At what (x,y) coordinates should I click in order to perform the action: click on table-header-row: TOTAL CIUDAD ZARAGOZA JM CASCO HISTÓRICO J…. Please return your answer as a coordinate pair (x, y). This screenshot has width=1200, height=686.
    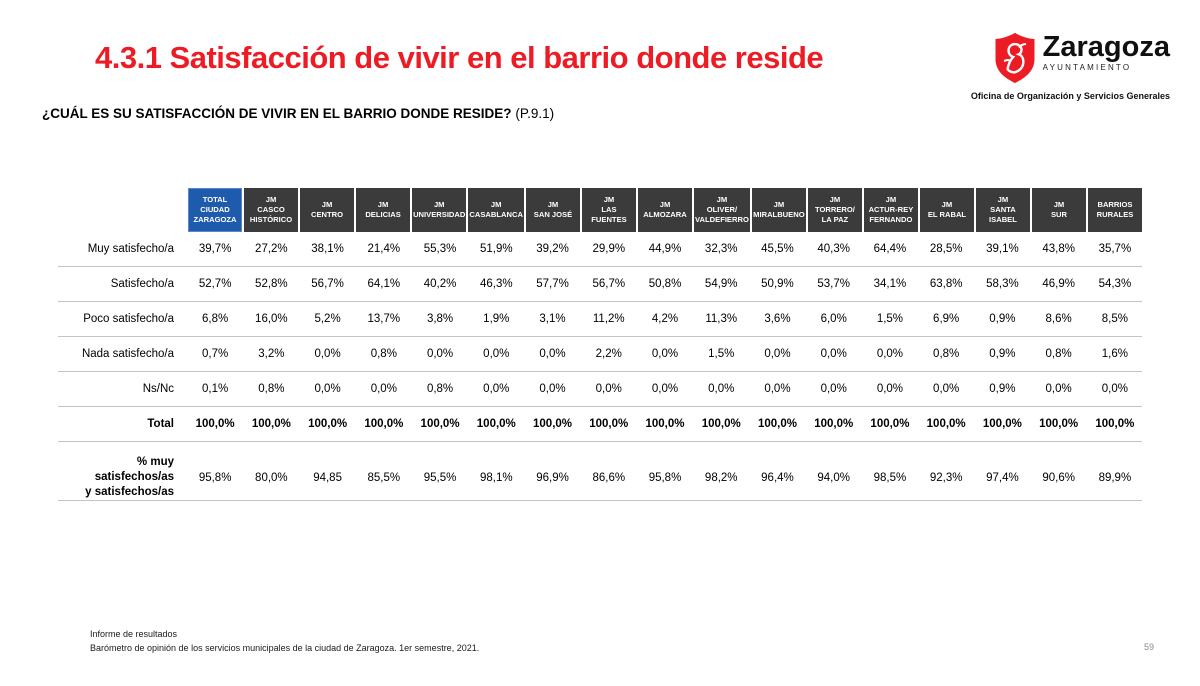
    Looking at the image, I should click on (600, 210).